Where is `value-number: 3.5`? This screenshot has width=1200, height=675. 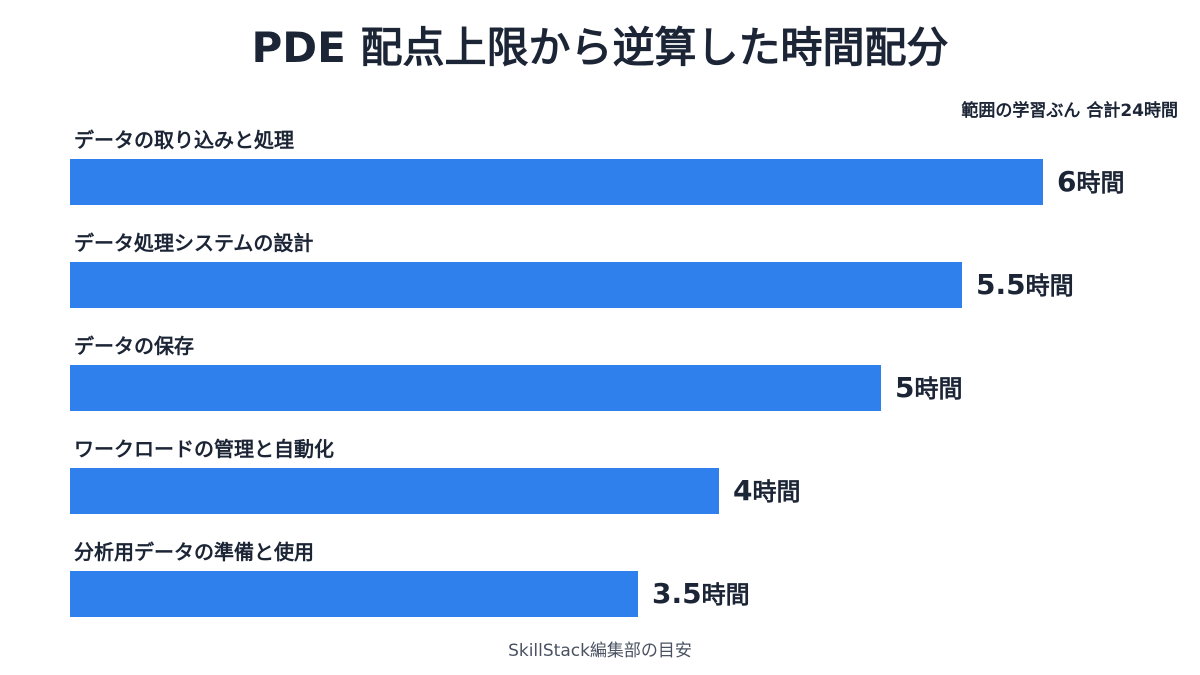 value-number: 3.5 is located at coordinates (677, 593).